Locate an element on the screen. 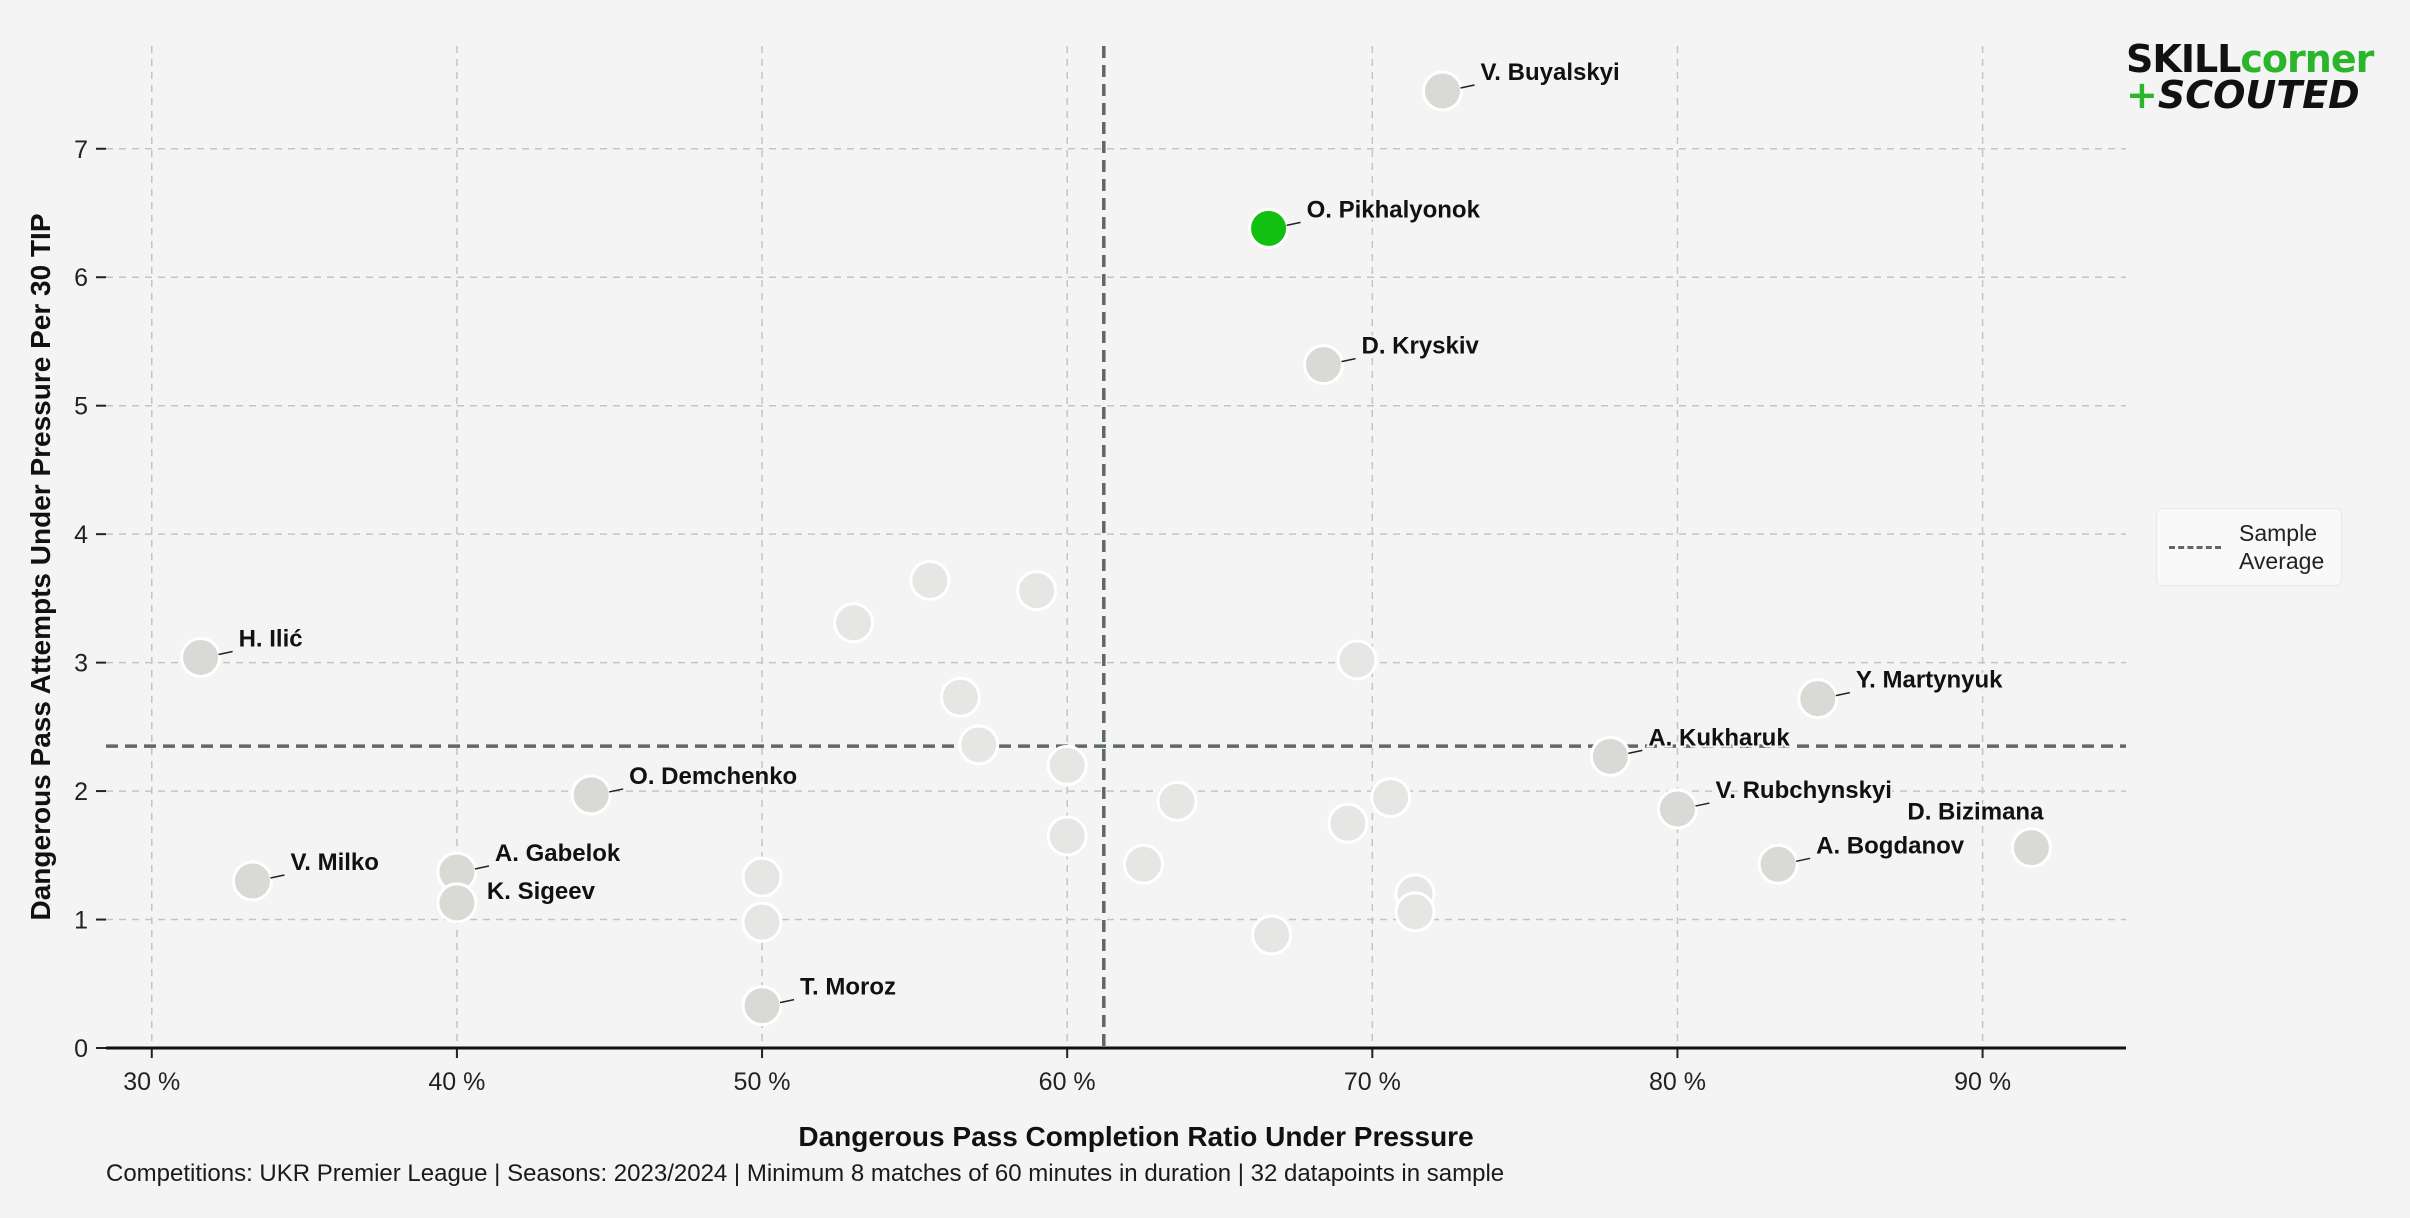 Image resolution: width=2410 pixels, height=1218 pixels. y-tick-label: 6 is located at coordinates (81, 278).